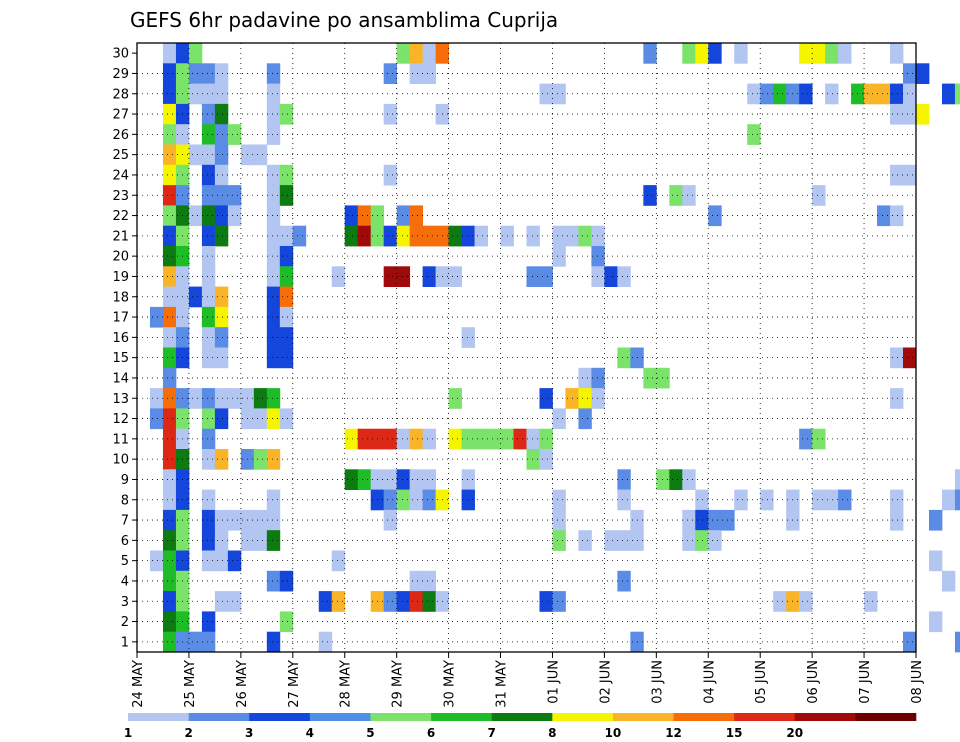 The height and width of the screenshot is (742, 960). What do you see at coordinates (734, 733) in the screenshot?
I see `legend-label: 15` at bounding box center [734, 733].